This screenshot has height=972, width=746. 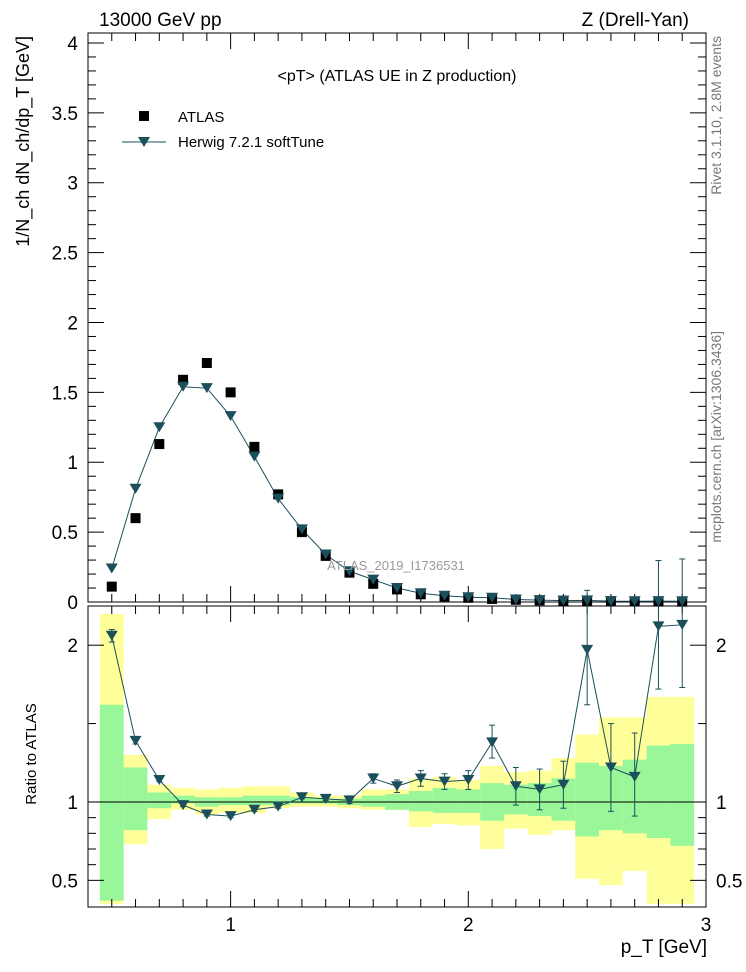 What do you see at coordinates (721, 803) in the screenshot?
I see `ratio-y-tick-label-right: 1` at bounding box center [721, 803].